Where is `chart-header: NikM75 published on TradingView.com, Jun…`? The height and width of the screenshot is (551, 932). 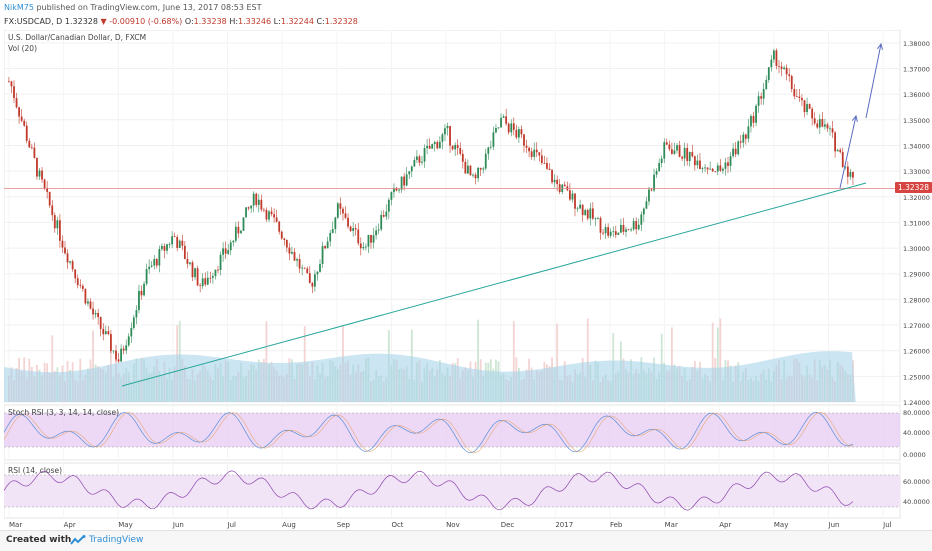
chart-header: NikM75 published on TradingView.com, Jun… is located at coordinates (466, 15).